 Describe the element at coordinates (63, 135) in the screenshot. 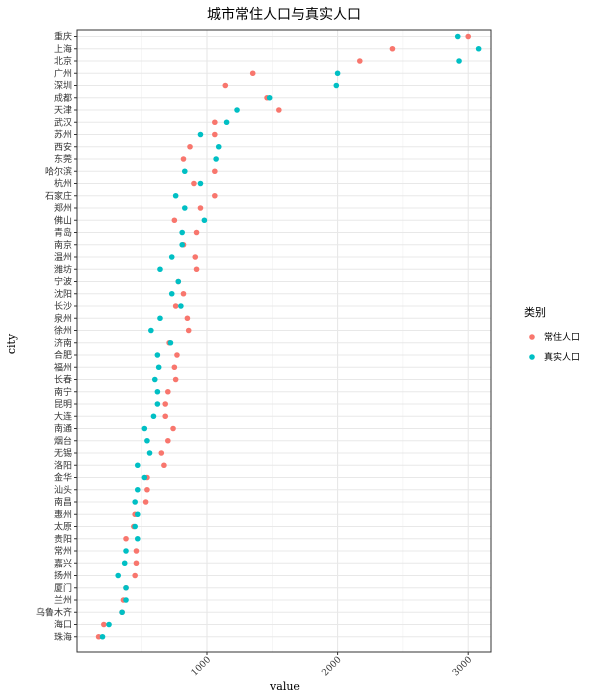

I see `y-tick-label: 苏州` at that location.